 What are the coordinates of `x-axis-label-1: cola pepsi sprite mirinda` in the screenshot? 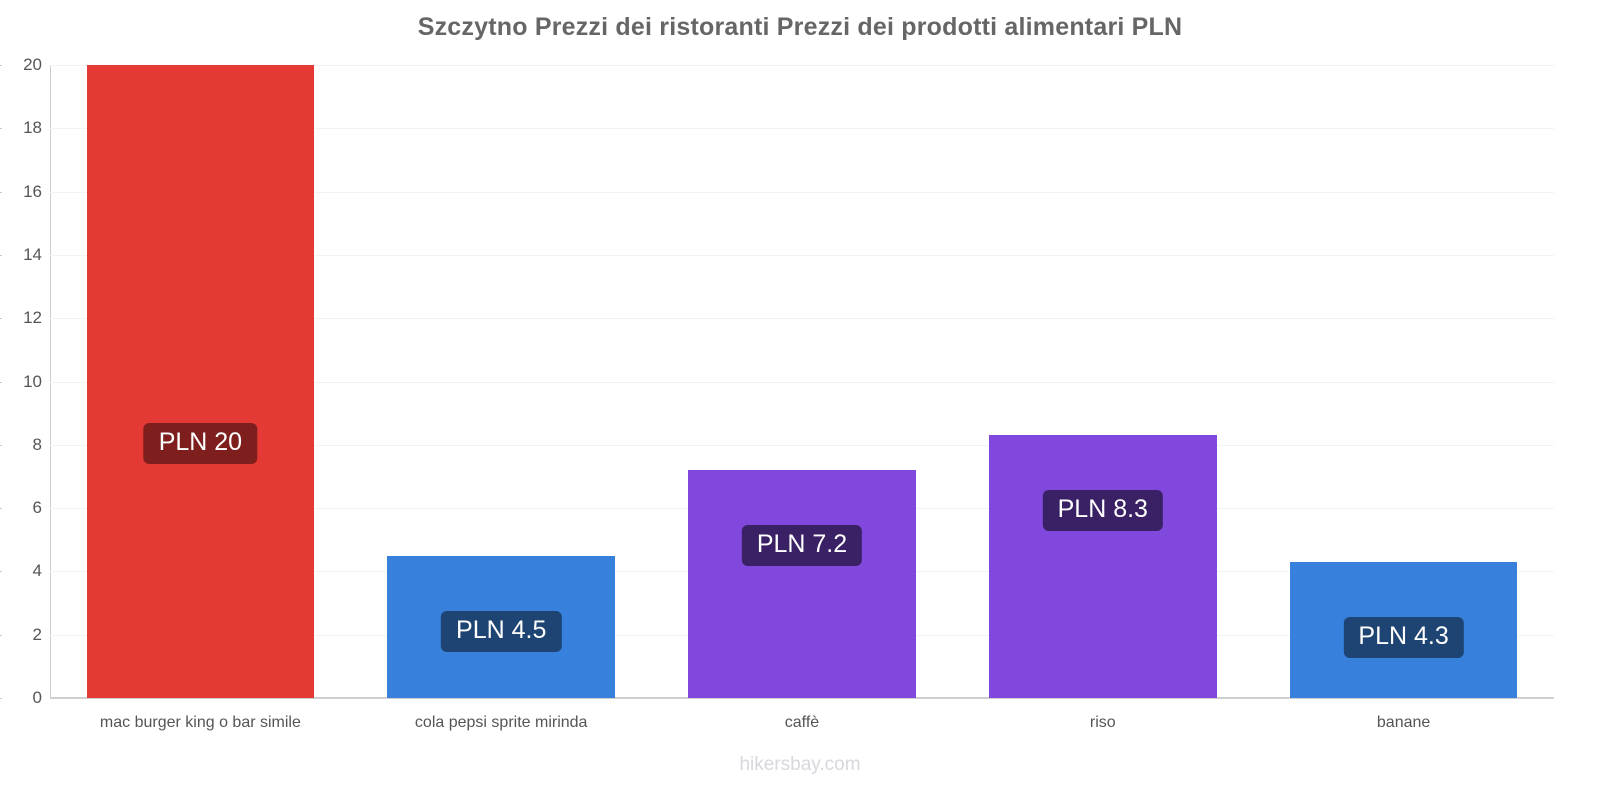 It's located at (501, 722).